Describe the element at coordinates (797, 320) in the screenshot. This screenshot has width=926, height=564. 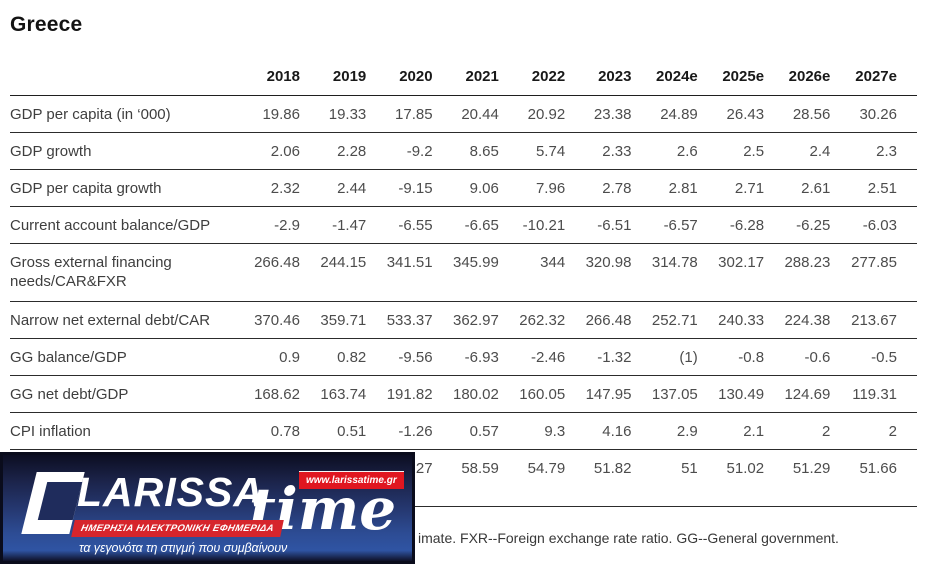
I see `cell-value: 224.38` at that location.